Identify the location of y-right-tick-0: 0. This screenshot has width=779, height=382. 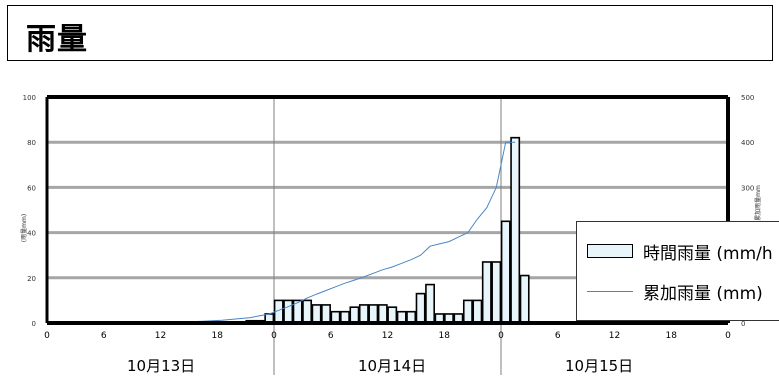
(743, 324).